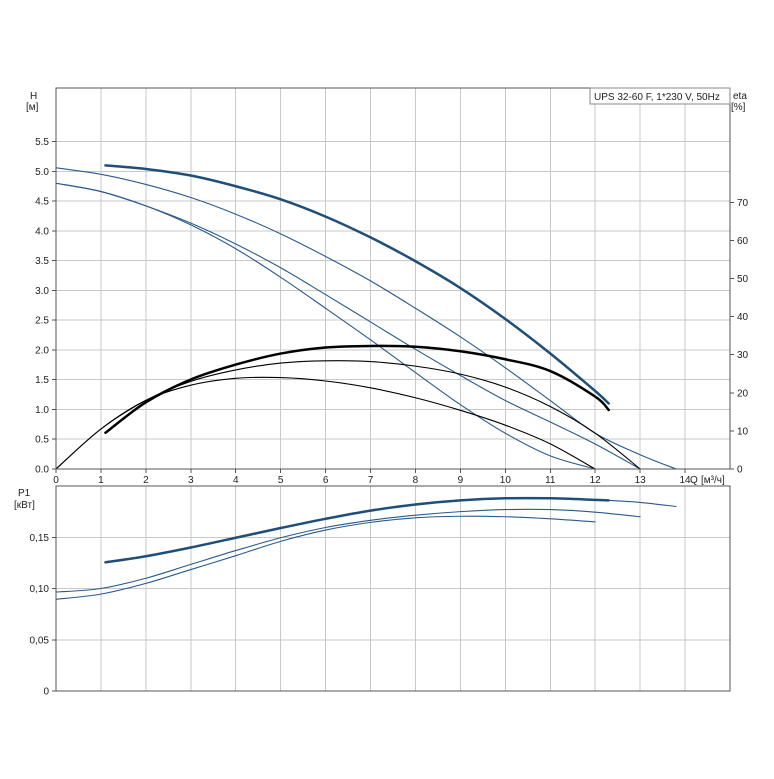 Image resolution: width=774 pixels, height=779 pixels. What do you see at coordinates (42, 350) in the screenshot?
I see `y-tick-label: 2.0` at bounding box center [42, 350].